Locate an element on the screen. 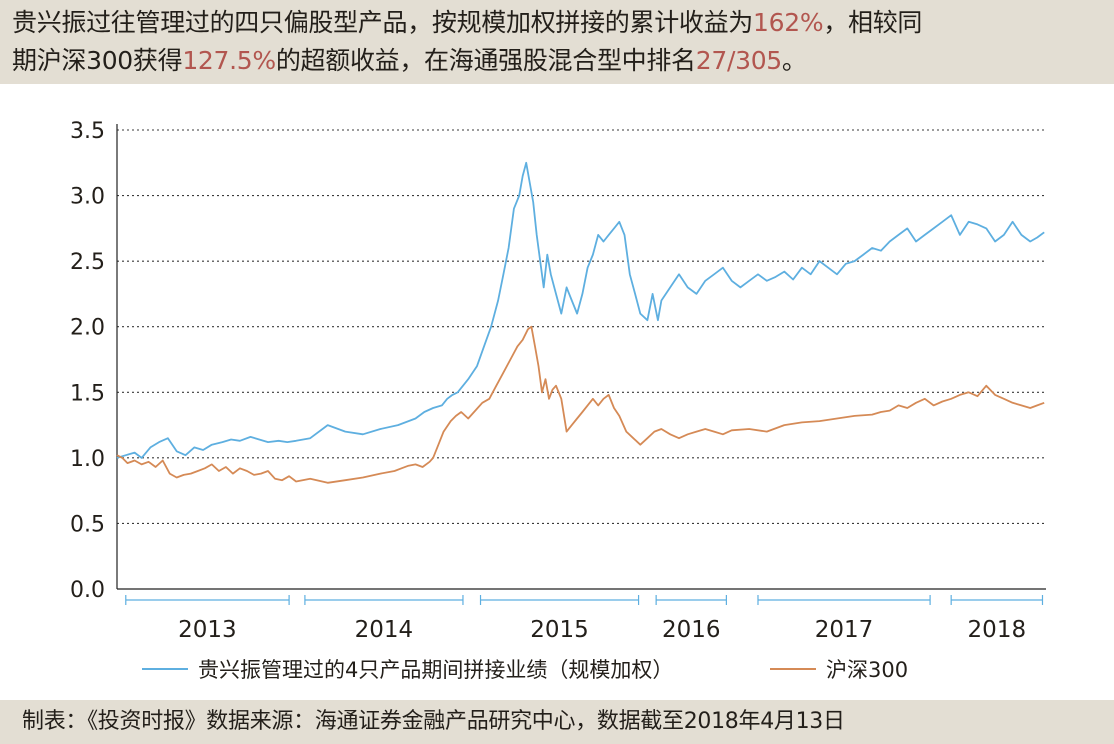  y-tick-label: 2.0 is located at coordinates (87, 328).